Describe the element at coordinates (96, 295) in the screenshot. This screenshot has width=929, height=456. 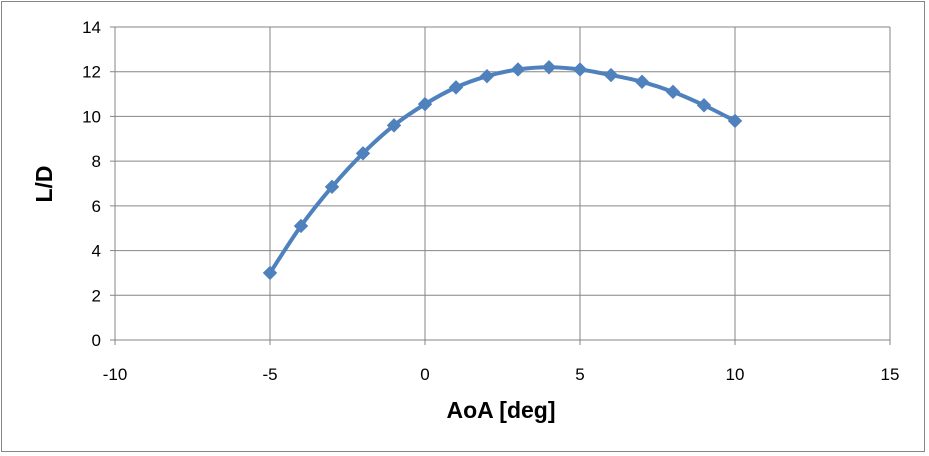
I see `y-tick-label: 2` at that location.